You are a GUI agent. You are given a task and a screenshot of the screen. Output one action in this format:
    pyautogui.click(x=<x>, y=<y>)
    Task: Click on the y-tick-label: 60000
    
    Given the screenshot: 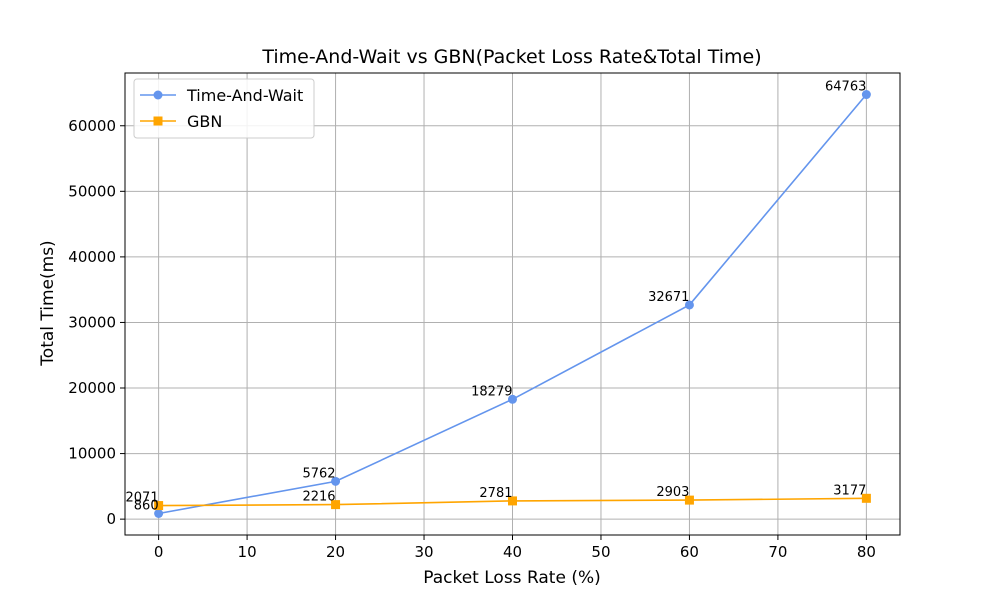 What is the action you would take?
    pyautogui.click(x=92, y=126)
    